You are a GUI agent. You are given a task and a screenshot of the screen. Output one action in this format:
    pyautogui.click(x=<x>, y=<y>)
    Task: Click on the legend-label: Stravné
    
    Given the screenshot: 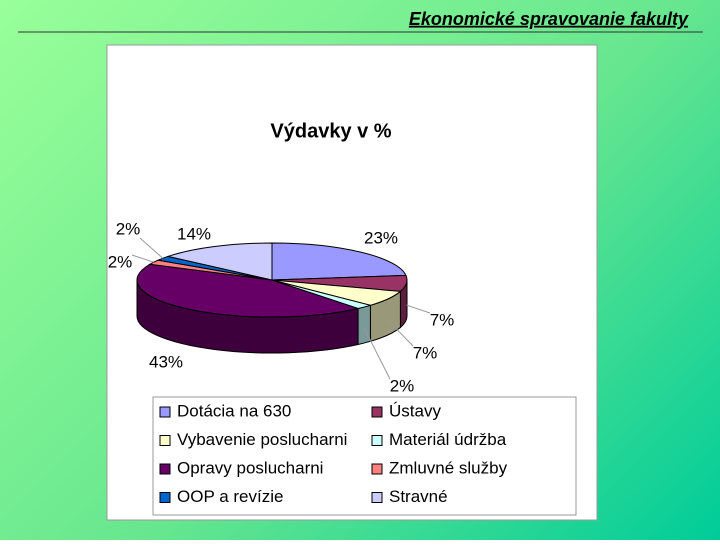 What is the action you would take?
    pyautogui.click(x=418, y=496)
    